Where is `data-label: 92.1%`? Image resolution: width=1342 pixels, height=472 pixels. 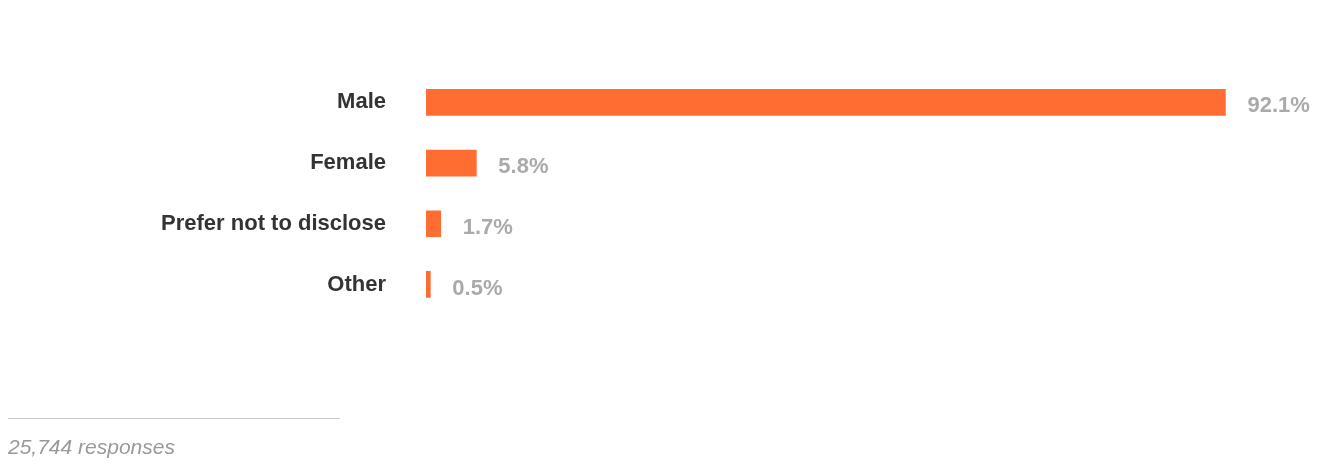
data-label: 92.1% is located at coordinates (1278, 105).